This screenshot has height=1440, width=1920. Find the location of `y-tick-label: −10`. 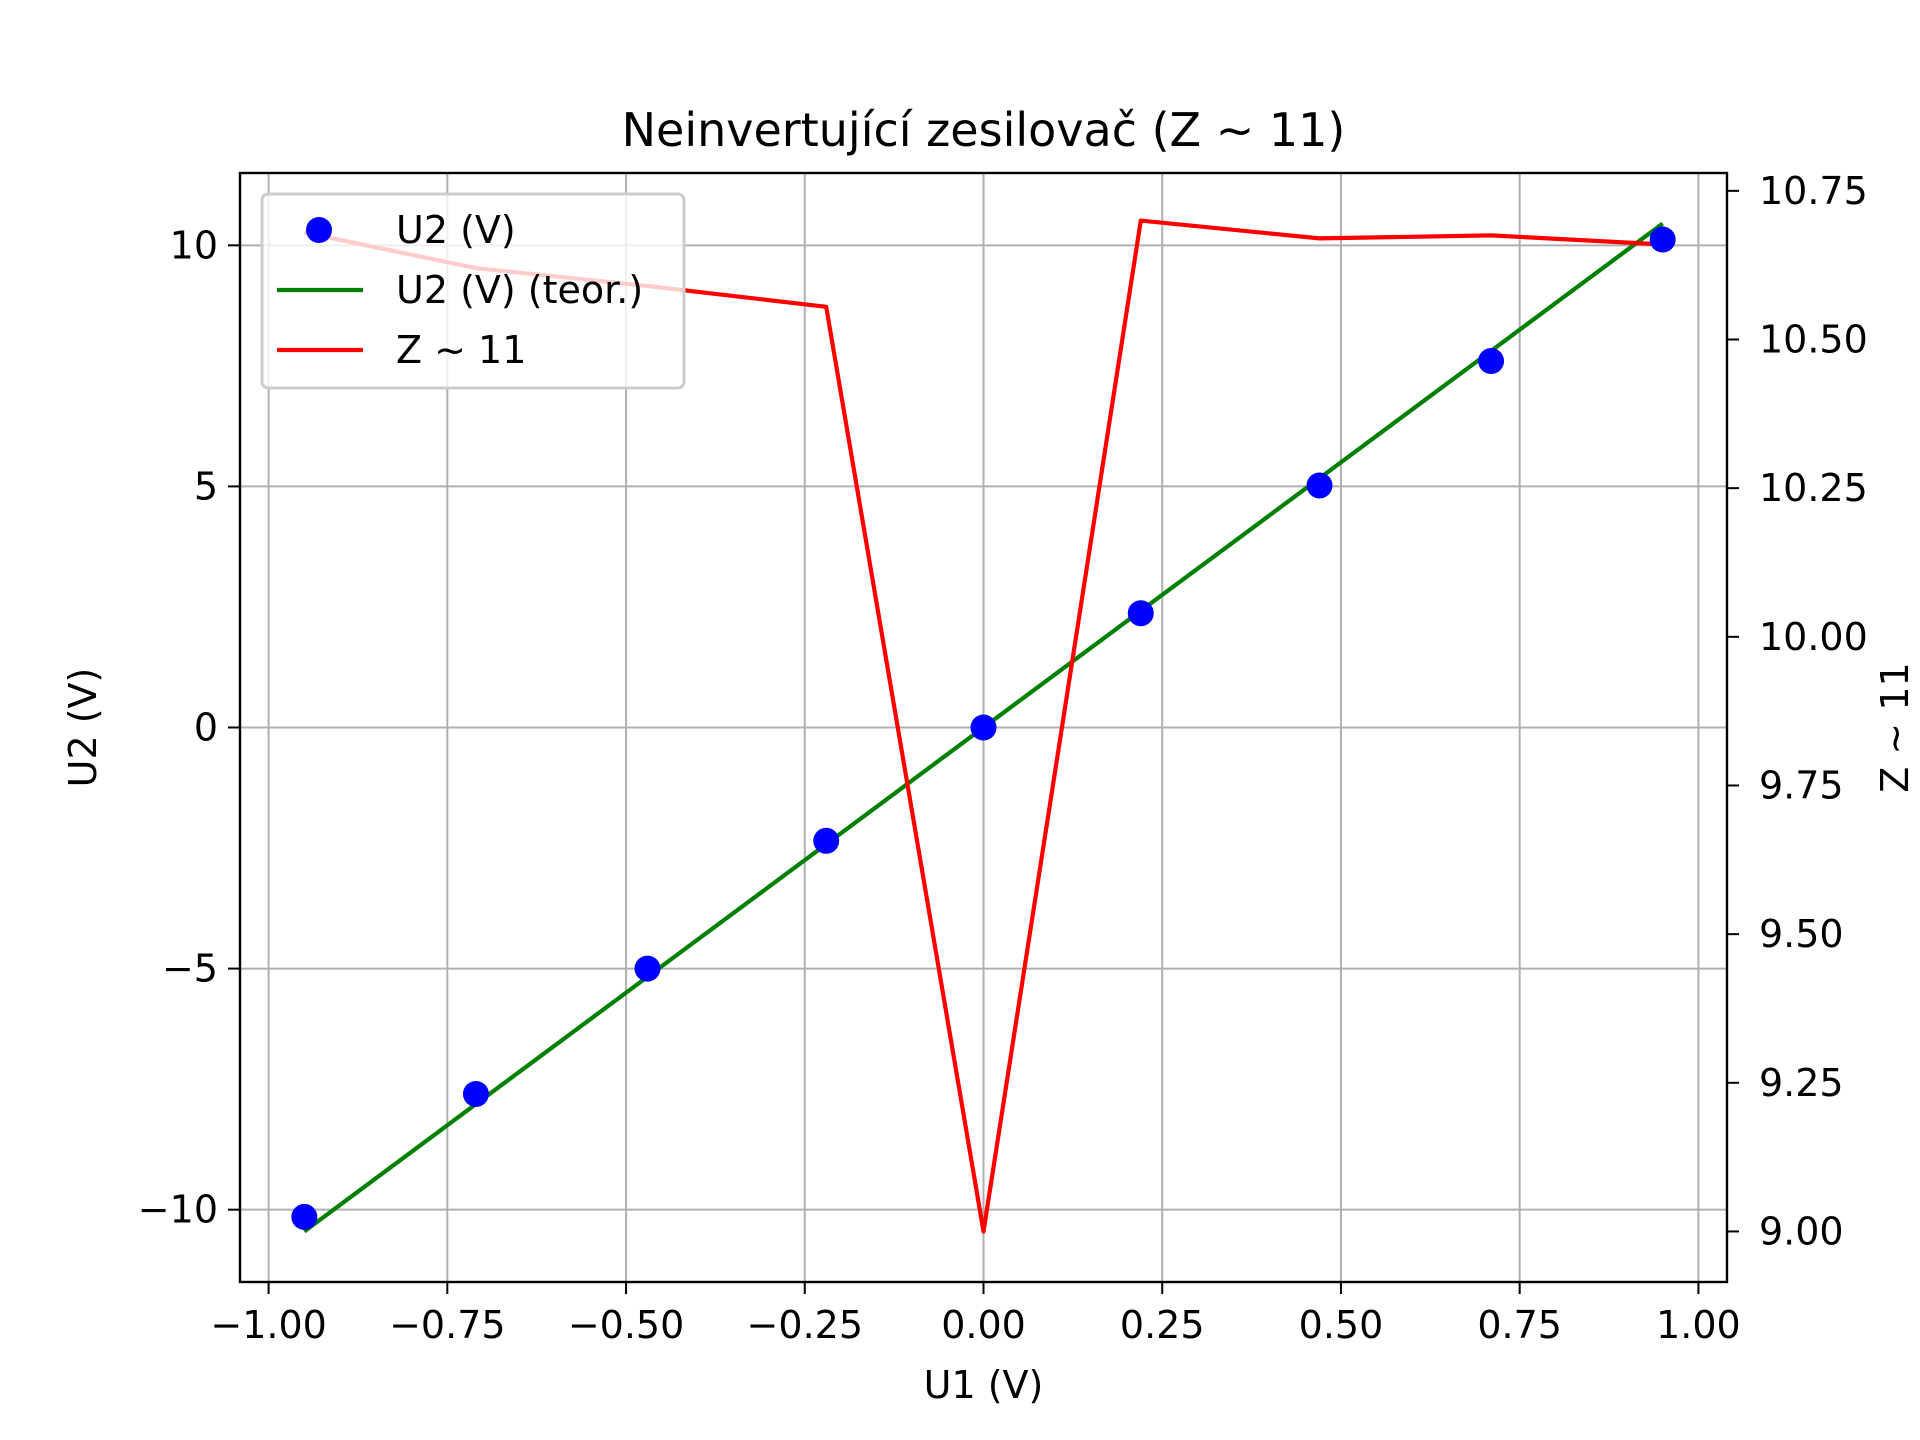

y-tick-label: −10 is located at coordinates (178, 1210).